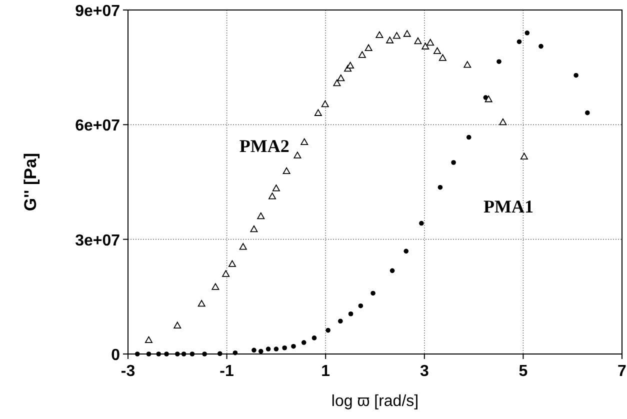 This screenshot has width=627, height=419. Describe the element at coordinates (97, 126) in the screenshot. I see `y-tick-label: 6e+07` at that location.